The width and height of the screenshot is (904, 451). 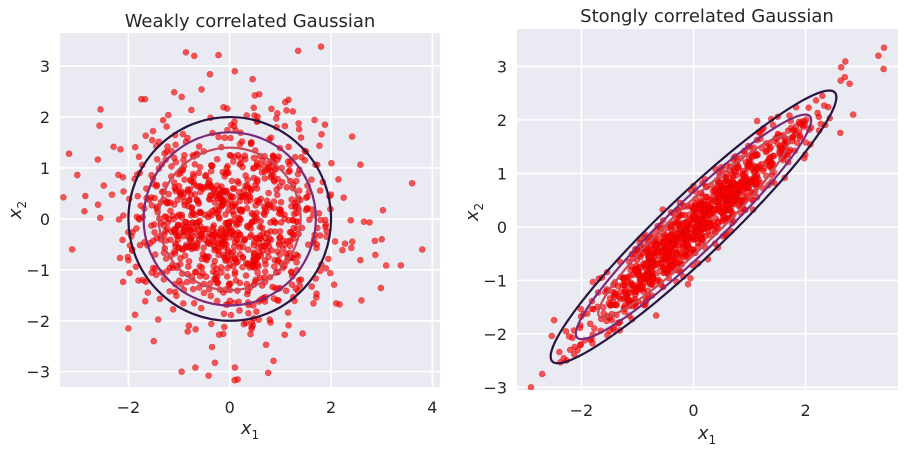 I want to click on x-tick-label: −2, so click(x=129, y=407).